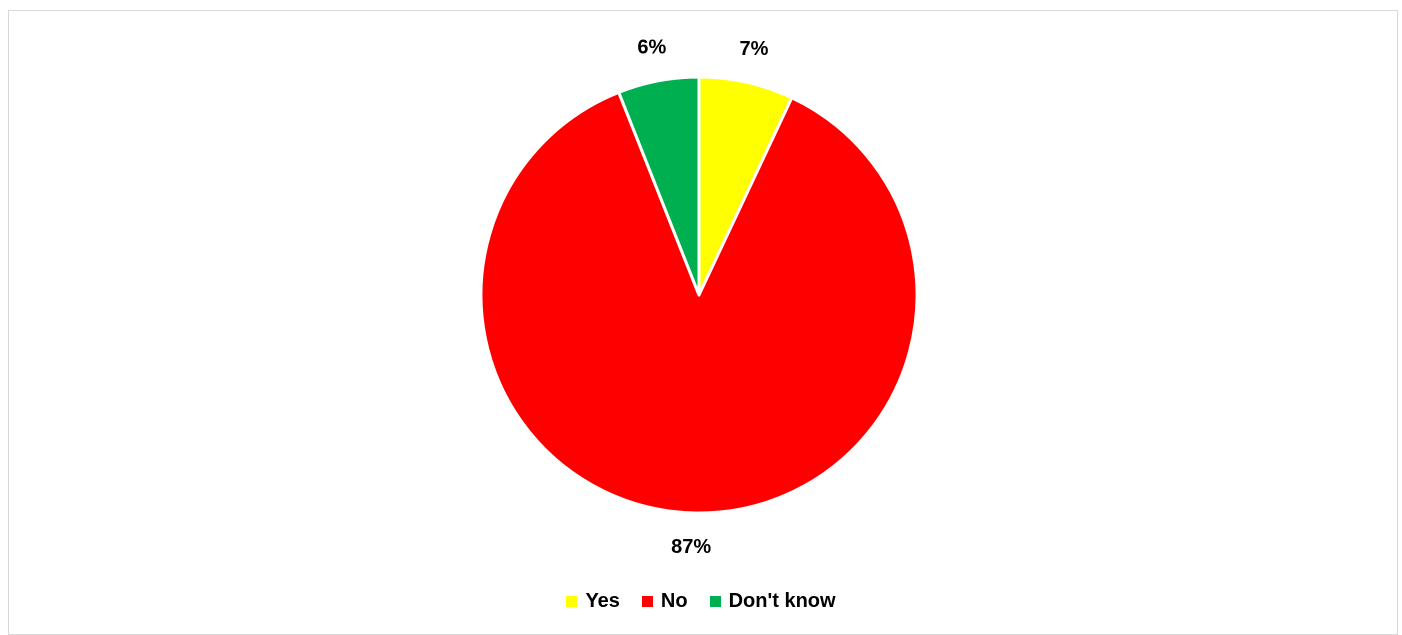 Image resolution: width=1402 pixels, height=635 pixels. I want to click on legend-label-no: No, so click(674, 601).